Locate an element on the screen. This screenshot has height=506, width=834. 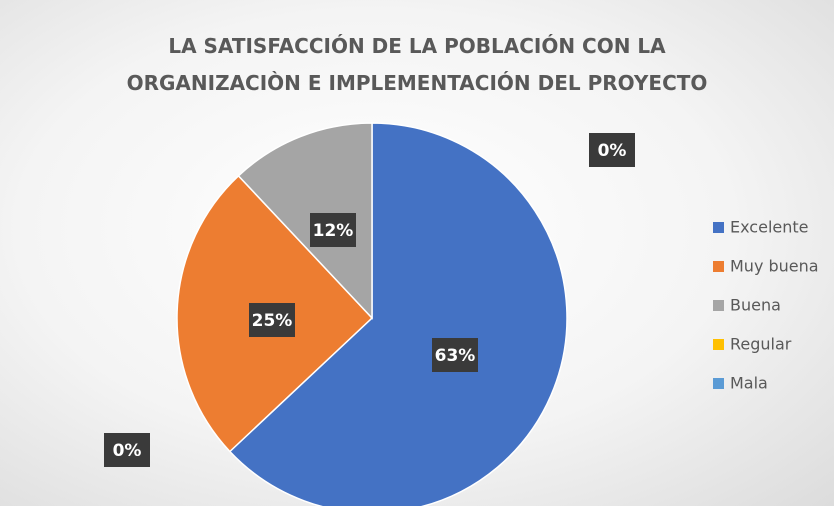
data-label: 25% is located at coordinates (272, 321).